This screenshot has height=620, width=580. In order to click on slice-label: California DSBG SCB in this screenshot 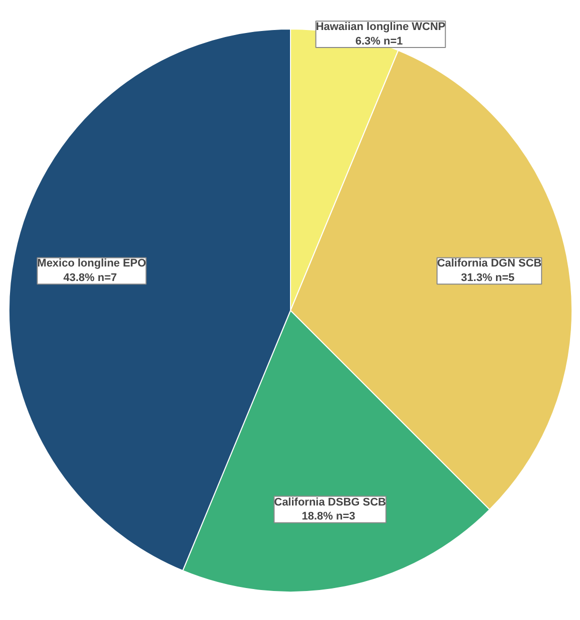, I will do `click(330, 502)`.